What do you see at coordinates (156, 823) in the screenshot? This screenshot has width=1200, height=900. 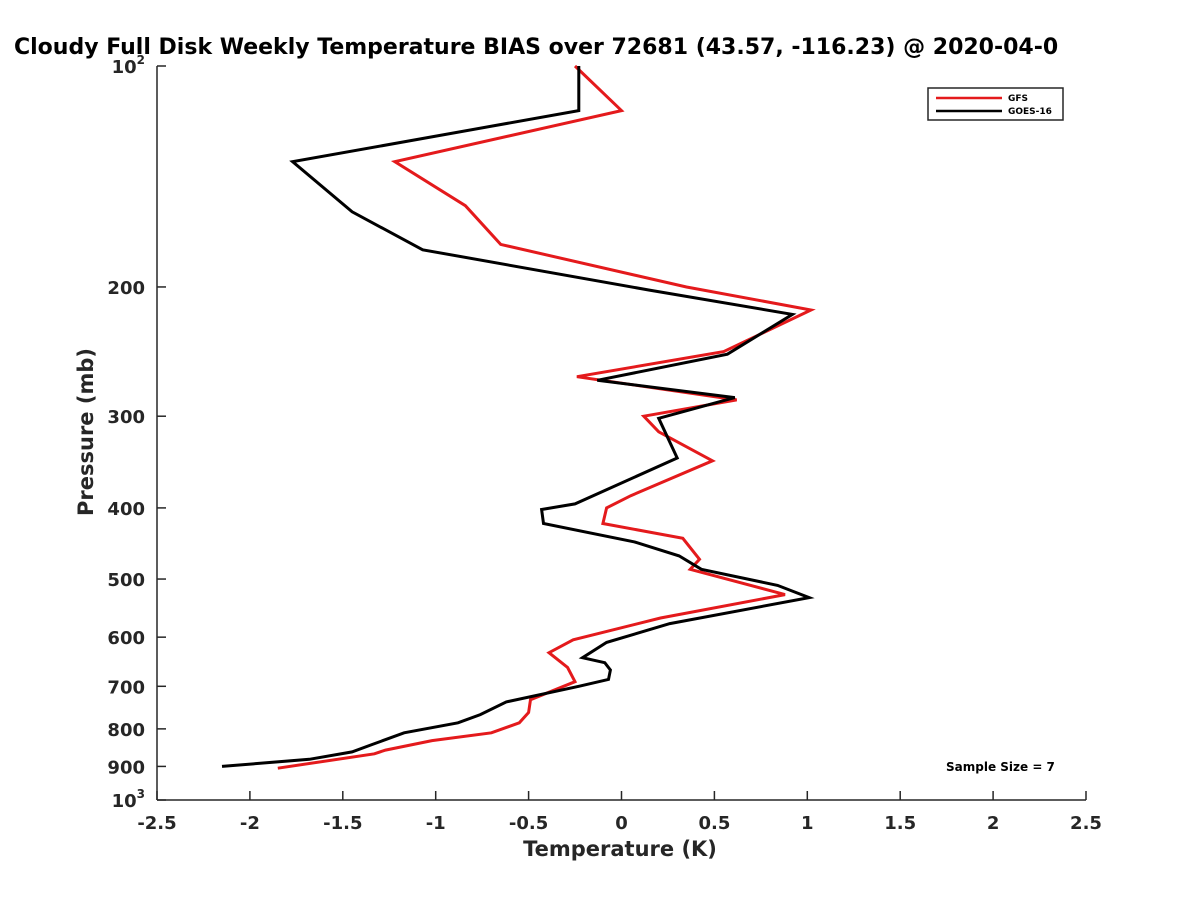 I see `x-tick-label: -2.5` at bounding box center [156, 823].